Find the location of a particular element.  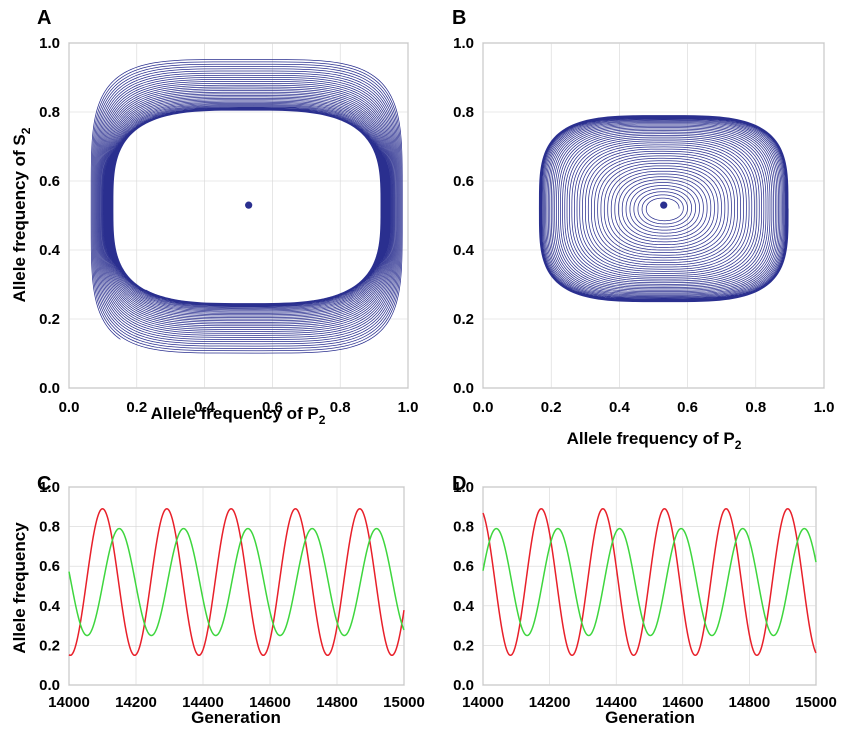

series-green-d is located at coordinates (649, 582).